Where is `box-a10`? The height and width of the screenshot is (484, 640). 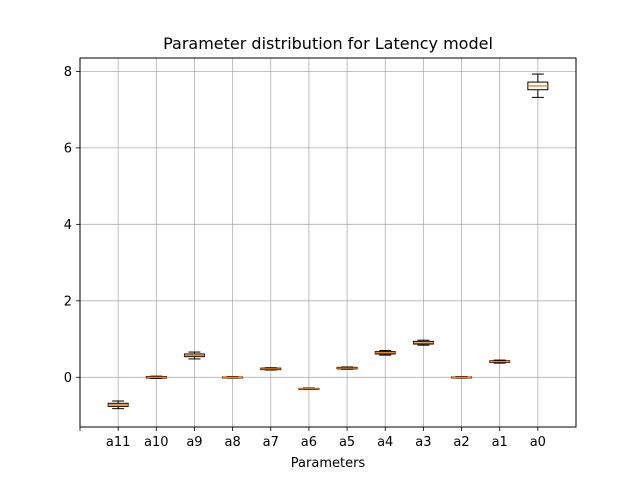
box-a10 is located at coordinates (156, 377).